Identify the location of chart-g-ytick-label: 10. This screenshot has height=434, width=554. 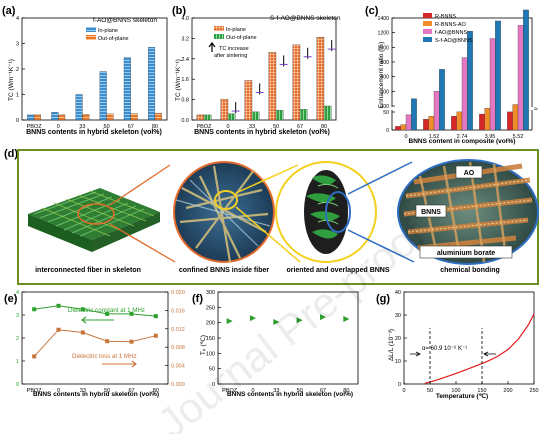
(398, 362).